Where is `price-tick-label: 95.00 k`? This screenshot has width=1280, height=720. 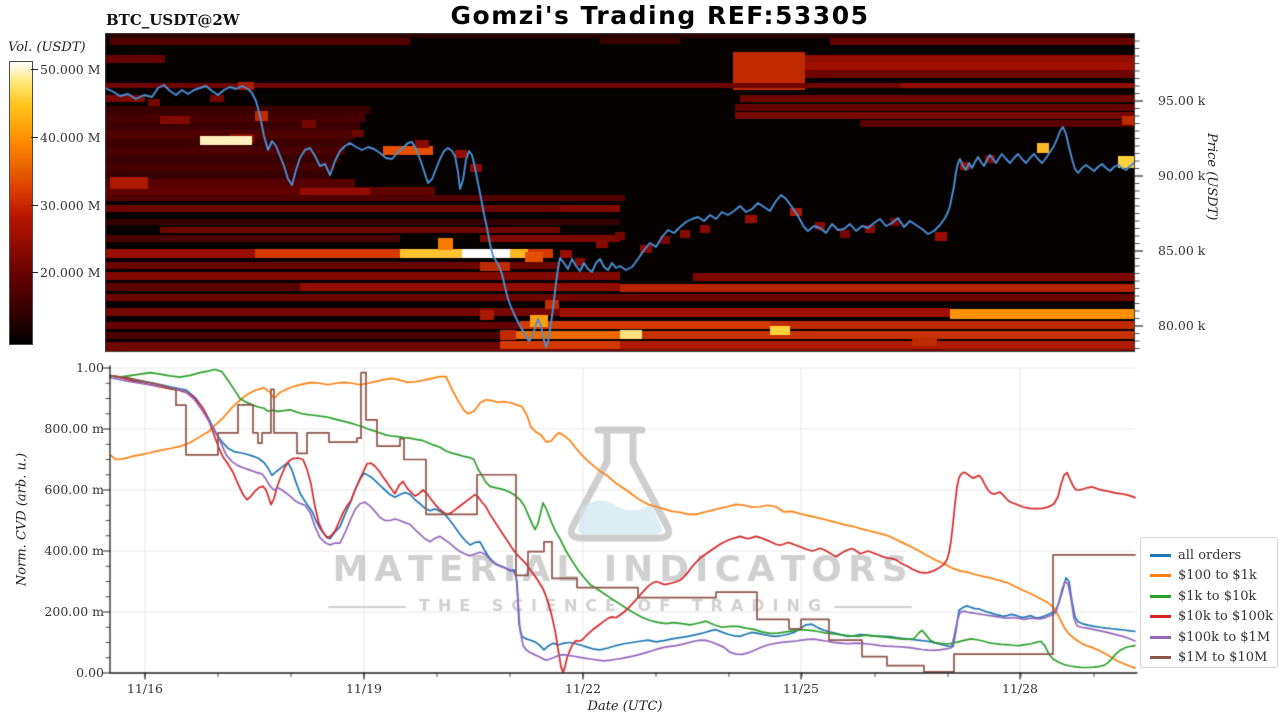
price-tick-label: 95.00 k is located at coordinates (1182, 100).